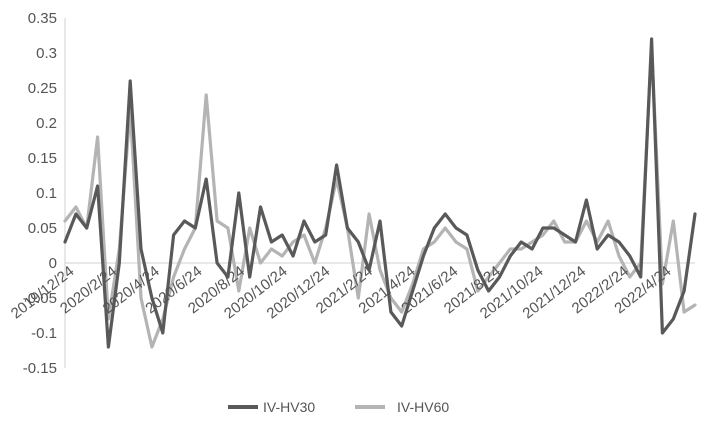  I want to click on legend-label: IV-HV30, so click(289, 407).